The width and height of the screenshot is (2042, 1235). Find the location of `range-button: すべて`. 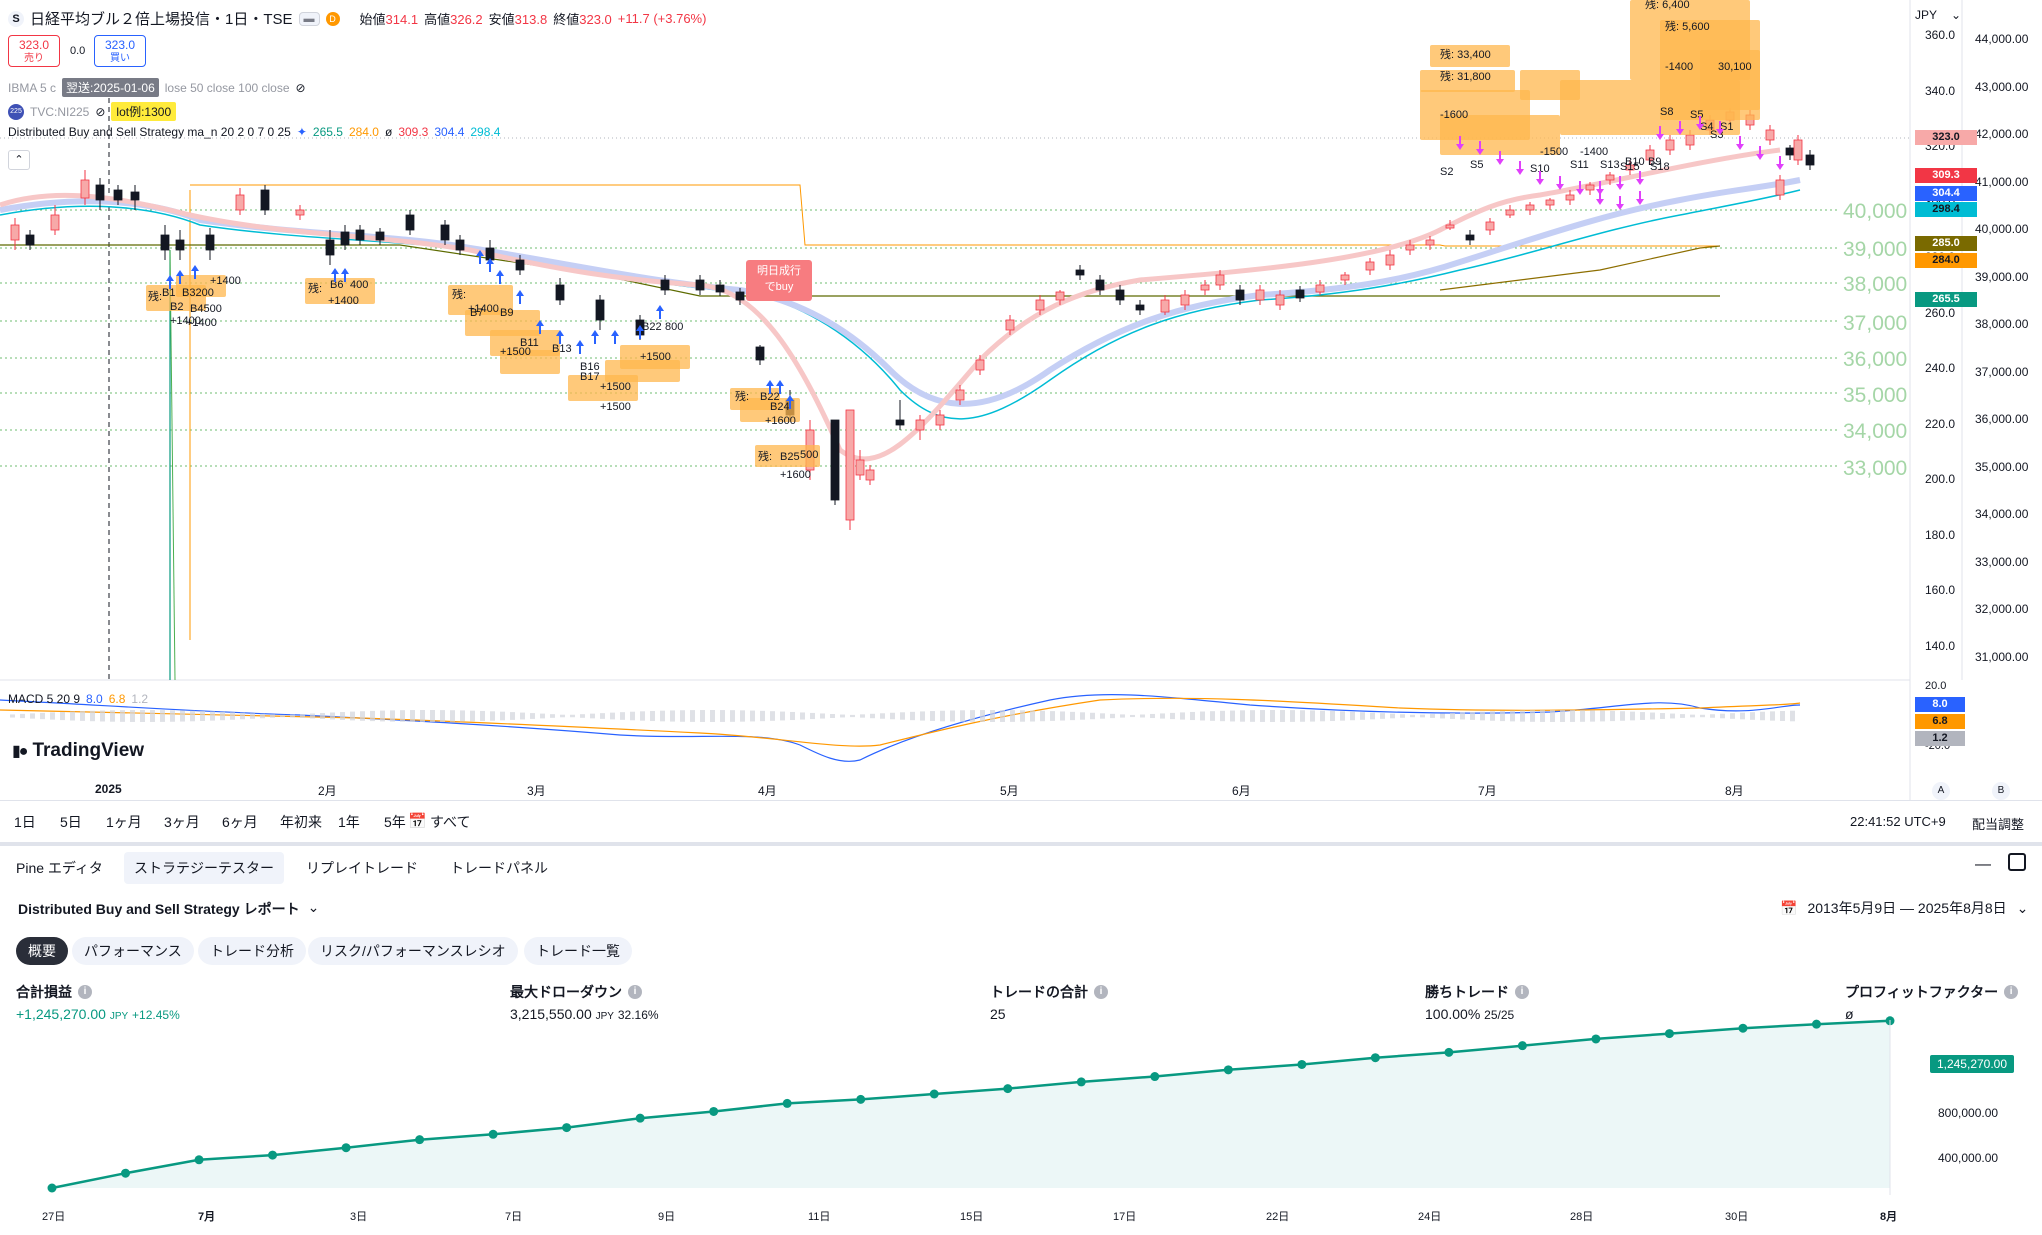

range-button: すべて is located at coordinates (450, 822).